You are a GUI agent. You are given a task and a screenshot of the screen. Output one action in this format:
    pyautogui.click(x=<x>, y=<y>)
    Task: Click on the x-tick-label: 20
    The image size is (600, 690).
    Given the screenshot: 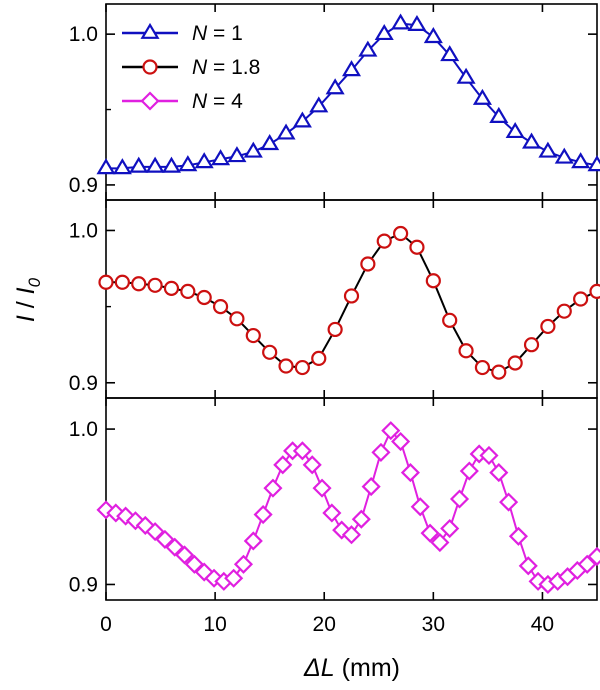 What is the action you would take?
    pyautogui.click(x=324, y=624)
    